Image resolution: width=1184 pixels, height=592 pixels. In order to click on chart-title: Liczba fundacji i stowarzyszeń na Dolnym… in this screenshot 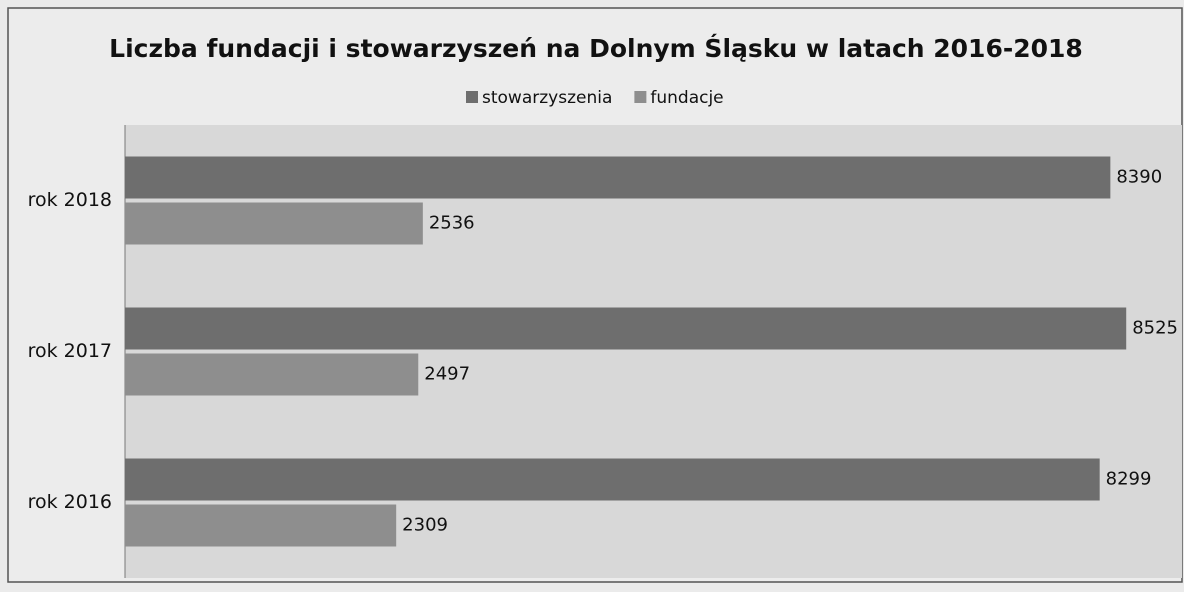, I will do `click(596, 48)`.